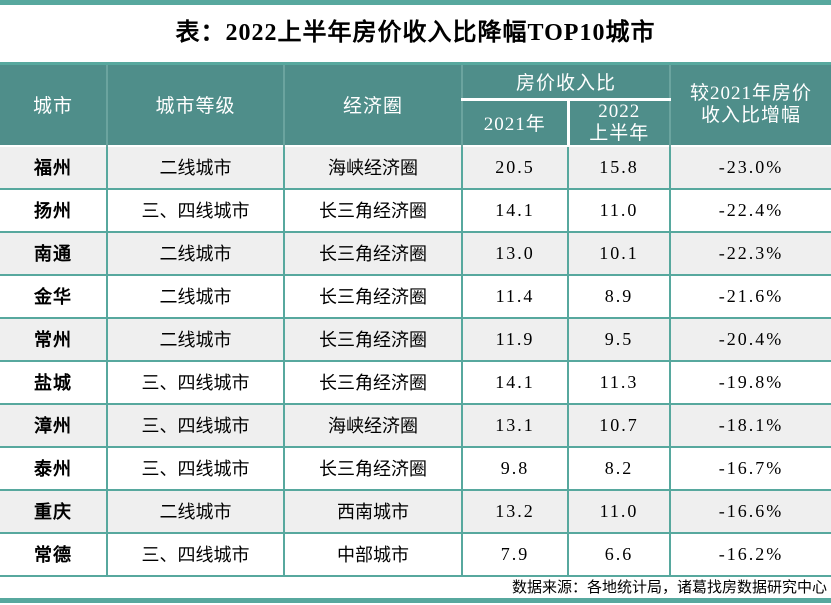 The width and height of the screenshot is (831, 605). I want to click on col-header-change-line2: 收入比增幅, so click(751, 115).